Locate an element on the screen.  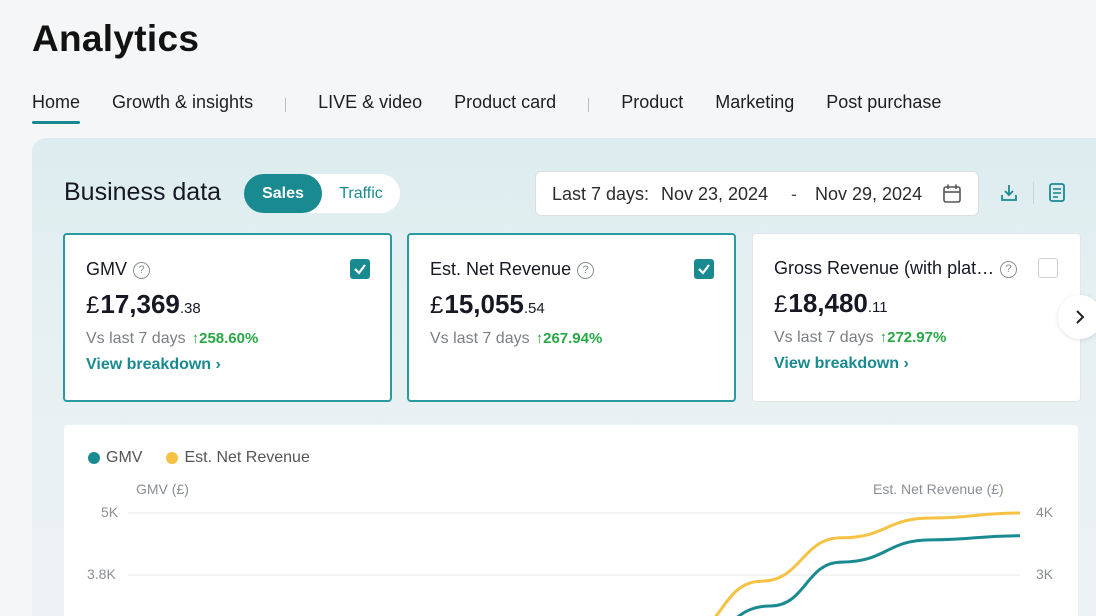
legend-label: Est. Net Revenue is located at coordinates (247, 457).